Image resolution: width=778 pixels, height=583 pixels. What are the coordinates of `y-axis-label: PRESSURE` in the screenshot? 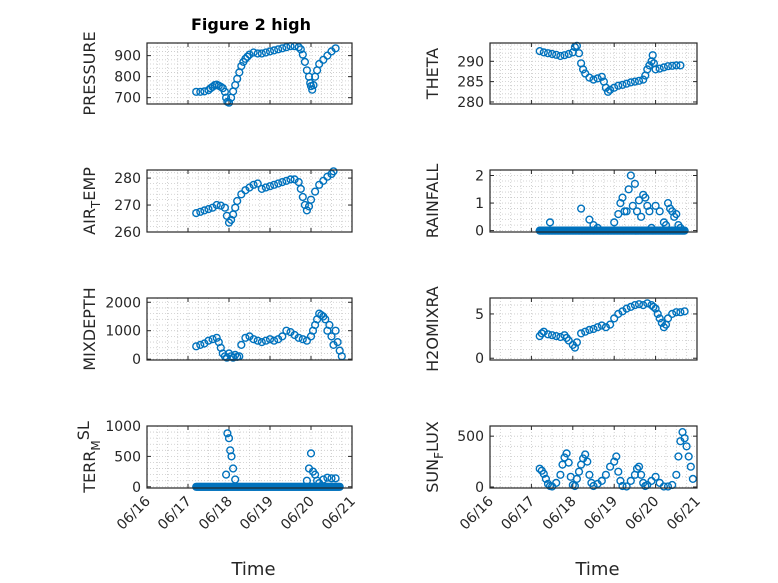 It's located at (89, 73).